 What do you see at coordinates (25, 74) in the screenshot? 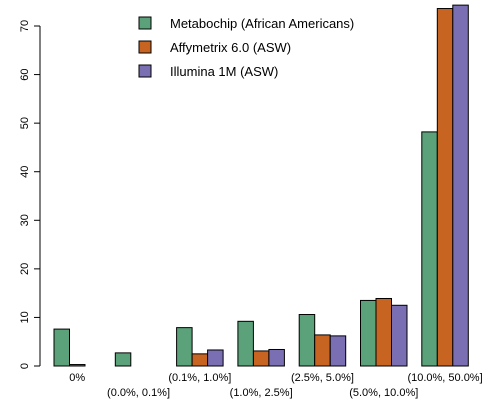
I see `y-tick-label: 60` at bounding box center [25, 74].